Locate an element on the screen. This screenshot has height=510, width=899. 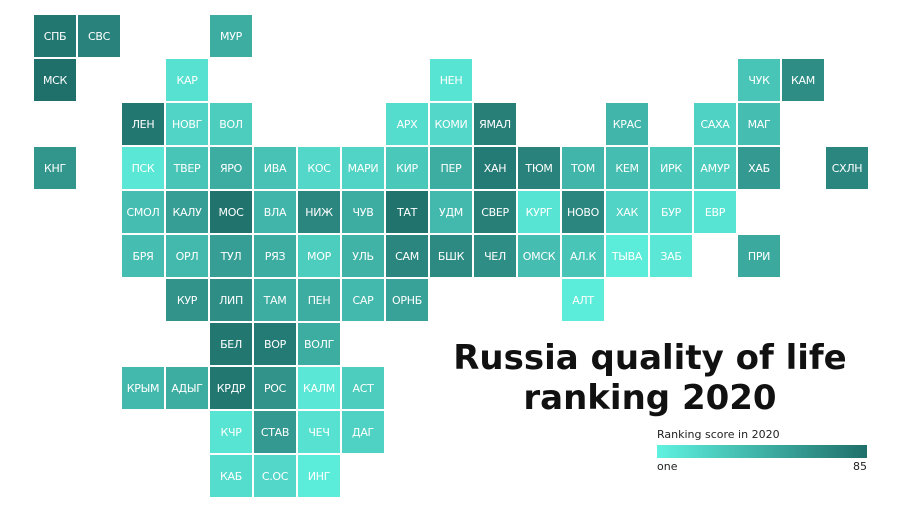
region-tile-70: ВОР is located at coordinates (275, 344).